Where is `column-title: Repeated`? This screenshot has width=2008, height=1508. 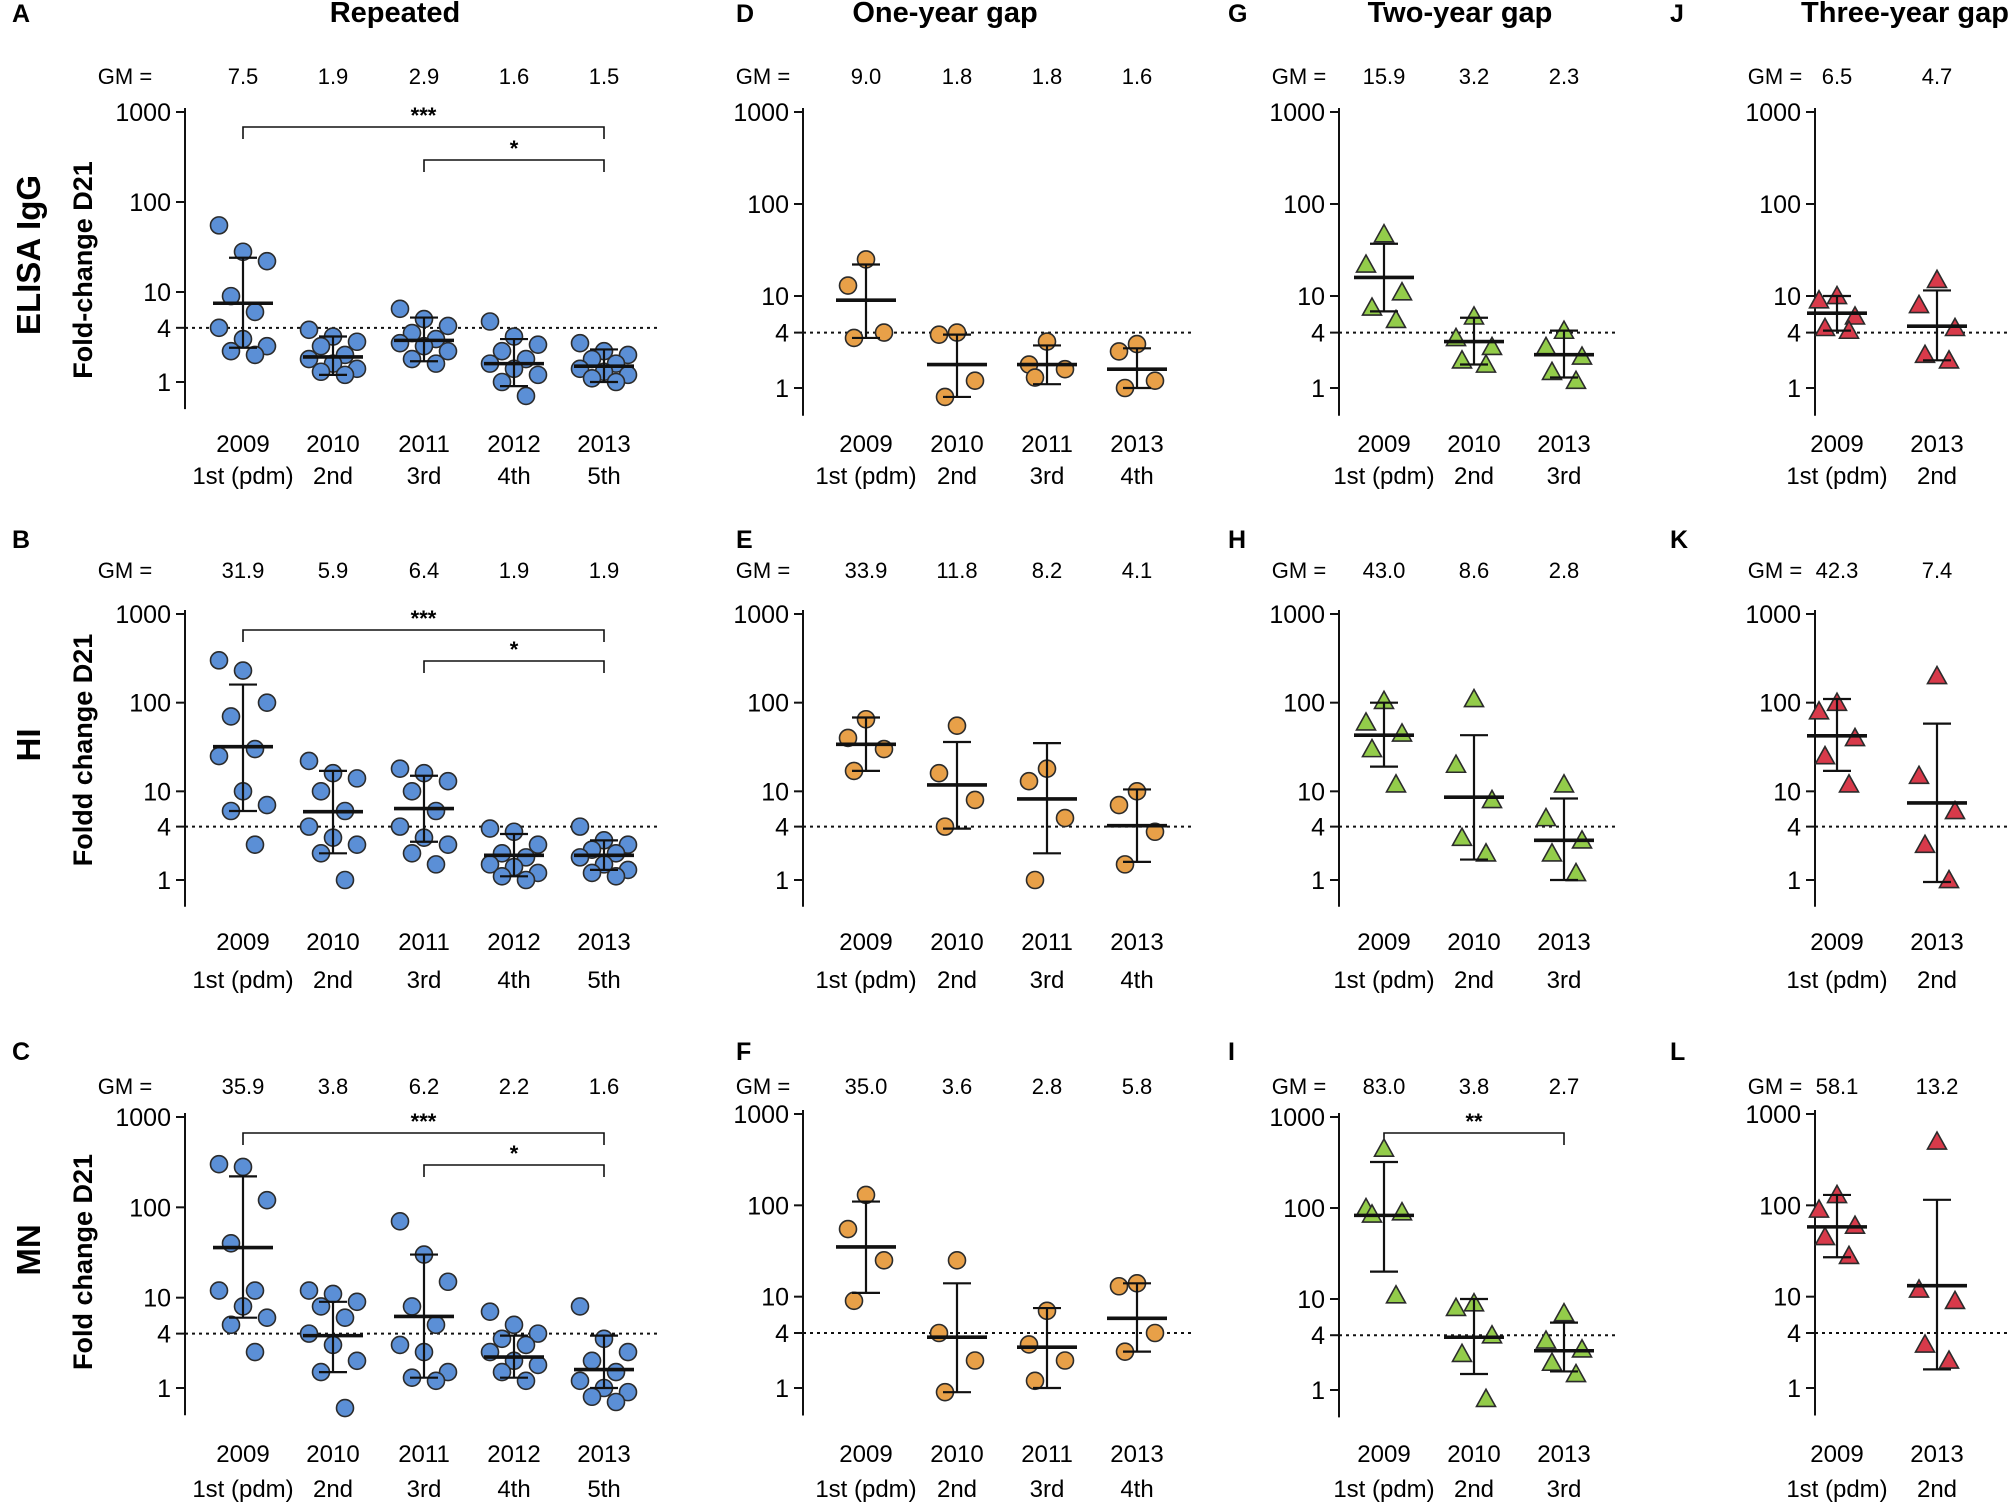 column-title: Repeated is located at coordinates (395, 14).